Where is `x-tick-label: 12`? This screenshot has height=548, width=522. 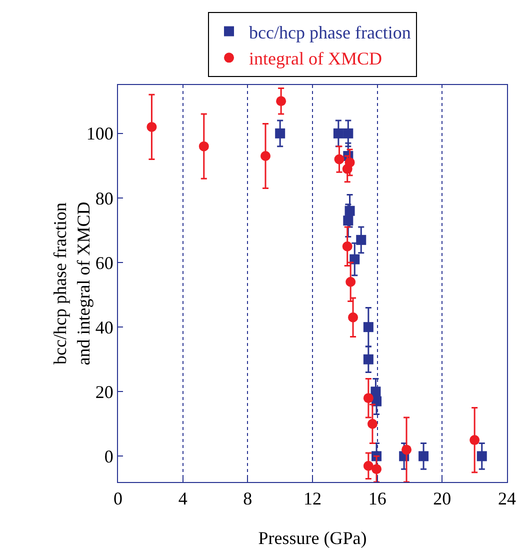
x-tick-label: 12 is located at coordinates (313, 498).